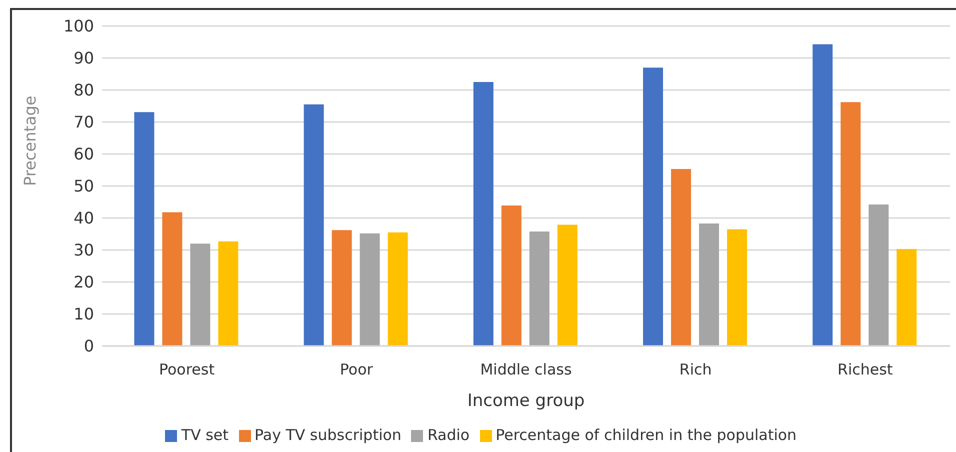  I want to click on legend-label: Radio, so click(448, 435).